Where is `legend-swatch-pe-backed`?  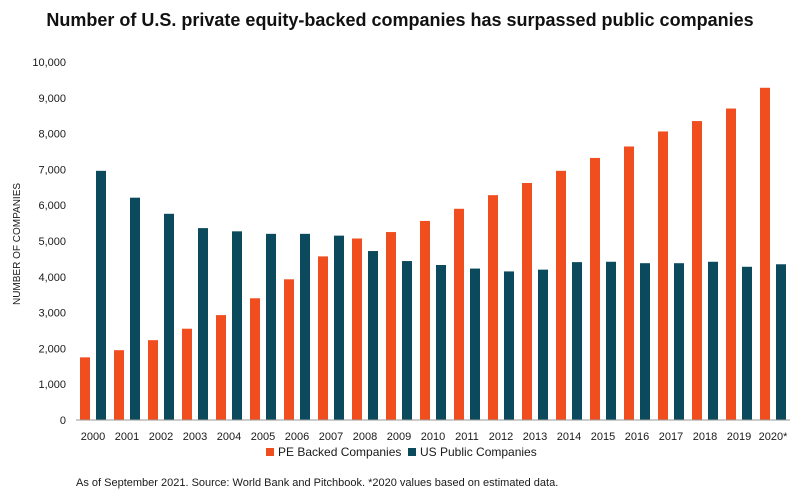
legend-swatch-pe-backed is located at coordinates (270, 452).